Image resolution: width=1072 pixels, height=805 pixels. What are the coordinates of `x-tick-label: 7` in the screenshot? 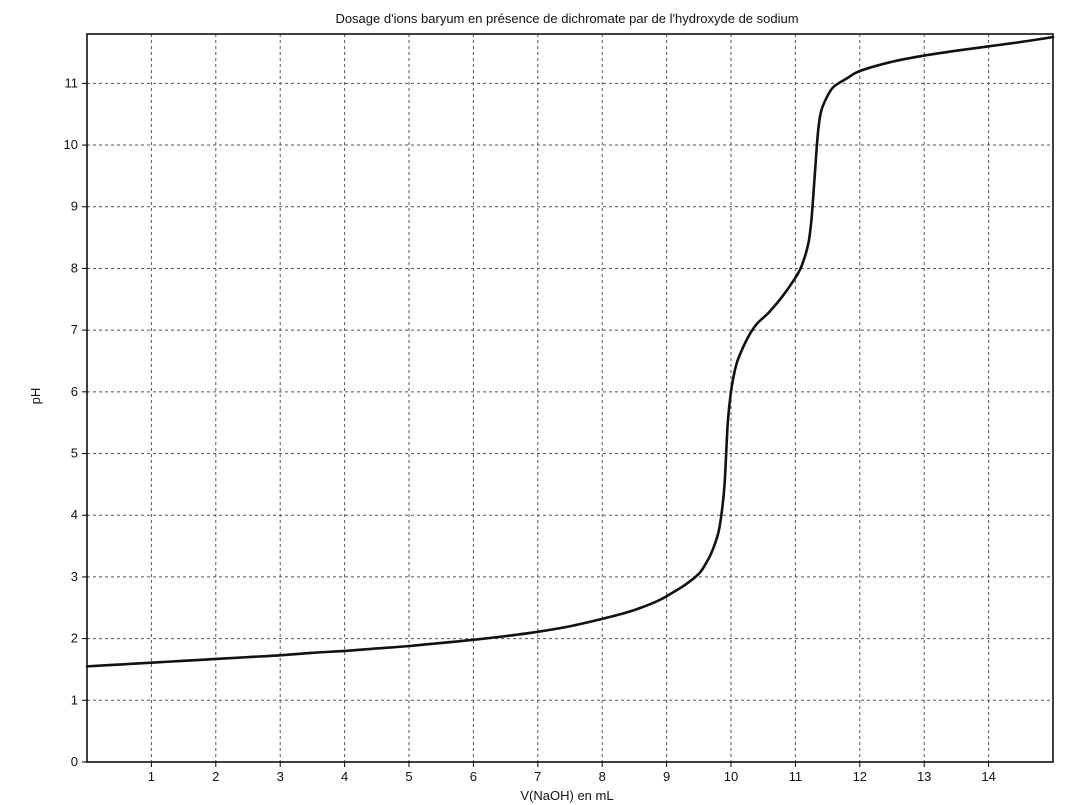 It's located at (537, 776).